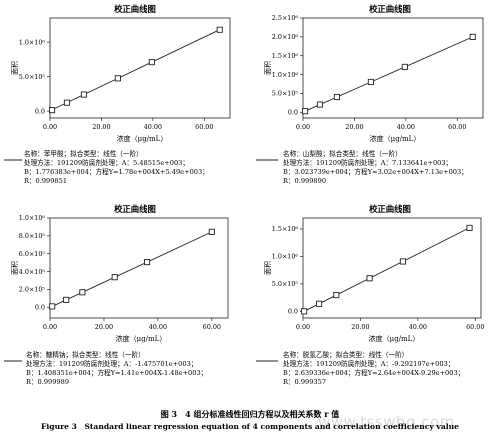 This screenshot has width=491, height=439. What do you see at coordinates (368, 363) in the screenshot?
I see `info-text-line: 处理方法：191209防腐剂处理；A：-9.292197e+003；` at bounding box center [368, 363].